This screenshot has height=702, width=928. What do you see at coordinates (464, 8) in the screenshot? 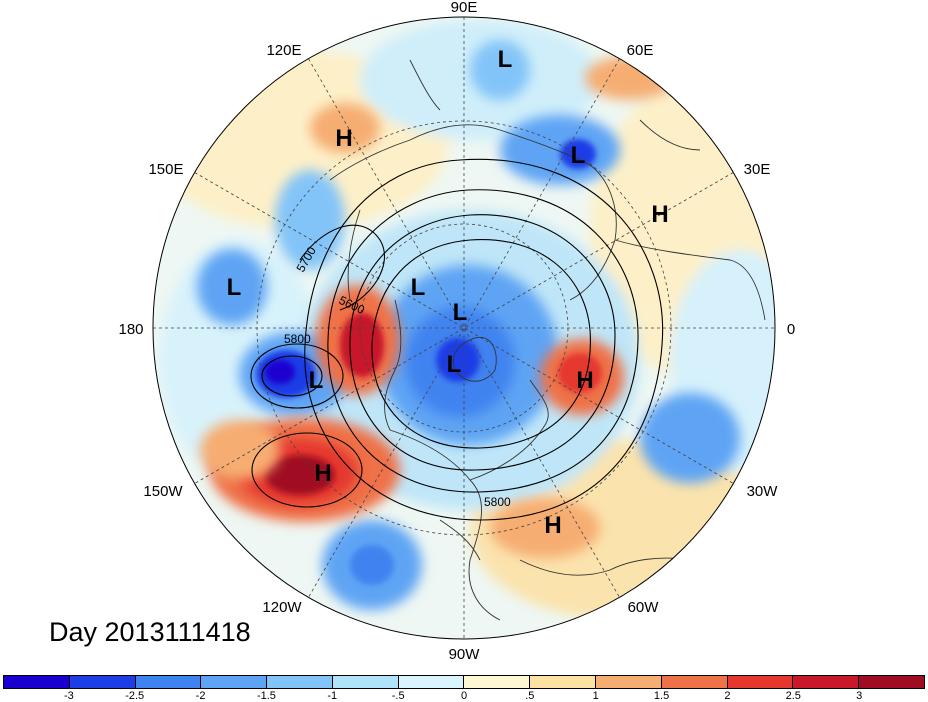
I see `lon-label-90e: 90E` at bounding box center [464, 8].